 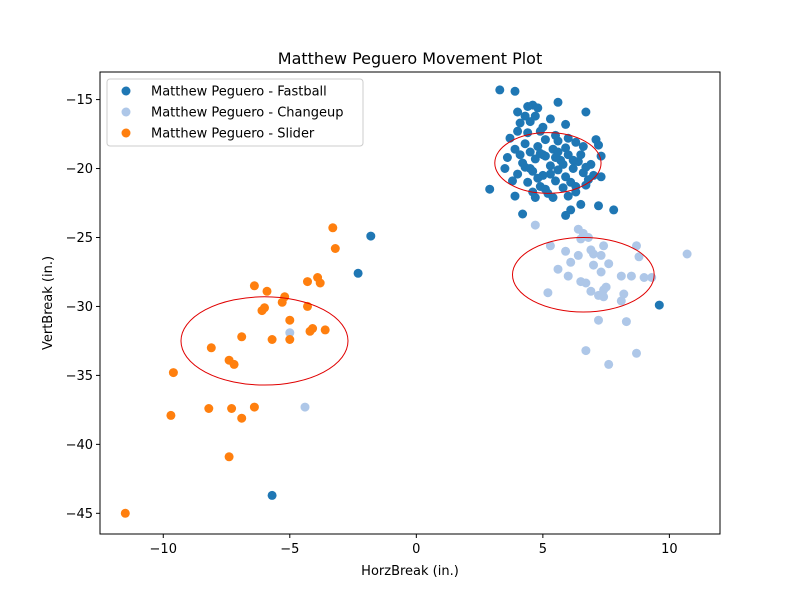 I want to click on x-tick-label: 0, so click(x=416, y=549).